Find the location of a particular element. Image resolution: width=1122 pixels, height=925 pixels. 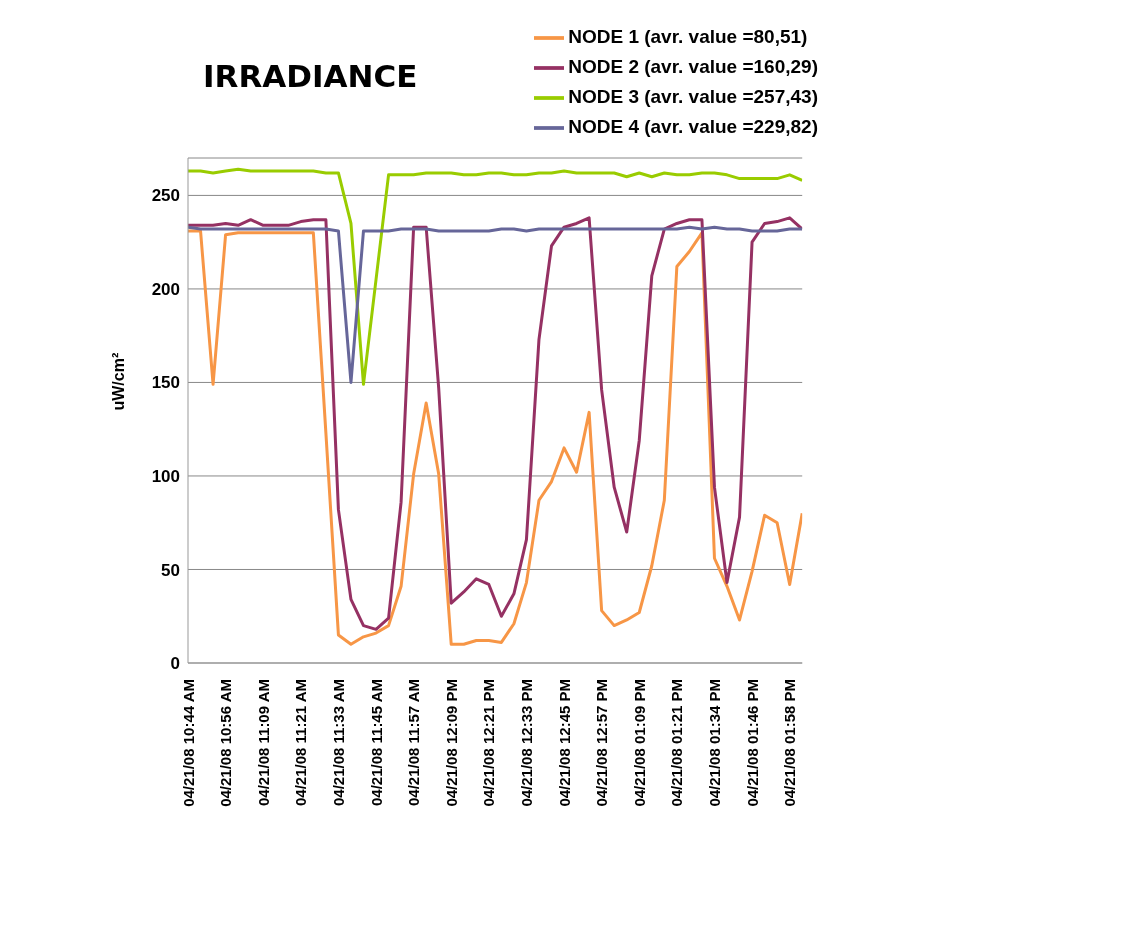

legend-label: NODE 4 (avr. value =229,82) is located at coordinates (693, 127).